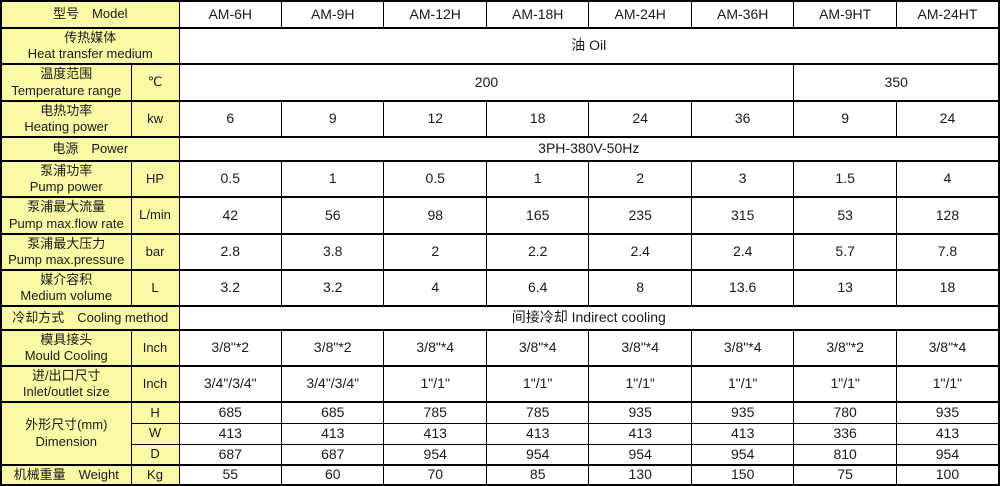  Describe the element at coordinates (332, 475) in the screenshot. I see `value-cell: 60` at that location.